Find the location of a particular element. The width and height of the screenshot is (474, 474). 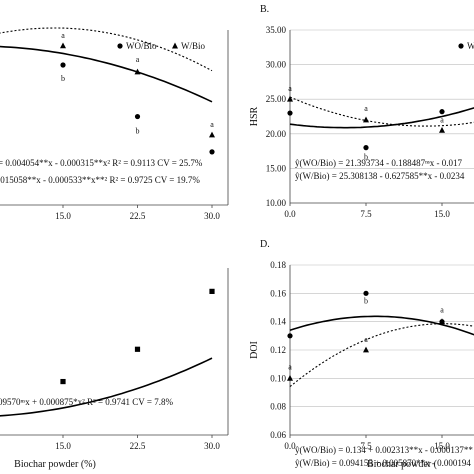

legend-label: WO/Bio is located at coordinates (141, 46).